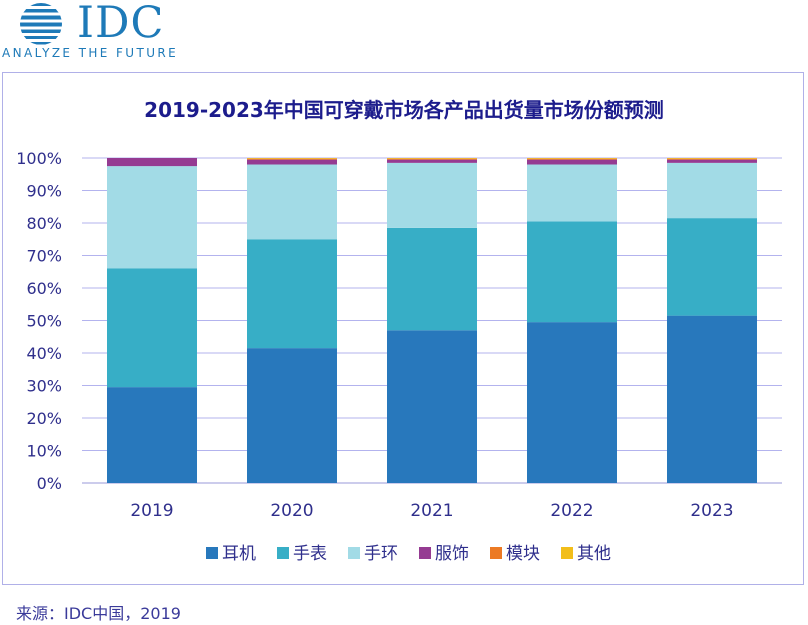  What do you see at coordinates (98, 613) in the screenshot?
I see `source-note: 来源：IDC中国，2019` at bounding box center [98, 613].